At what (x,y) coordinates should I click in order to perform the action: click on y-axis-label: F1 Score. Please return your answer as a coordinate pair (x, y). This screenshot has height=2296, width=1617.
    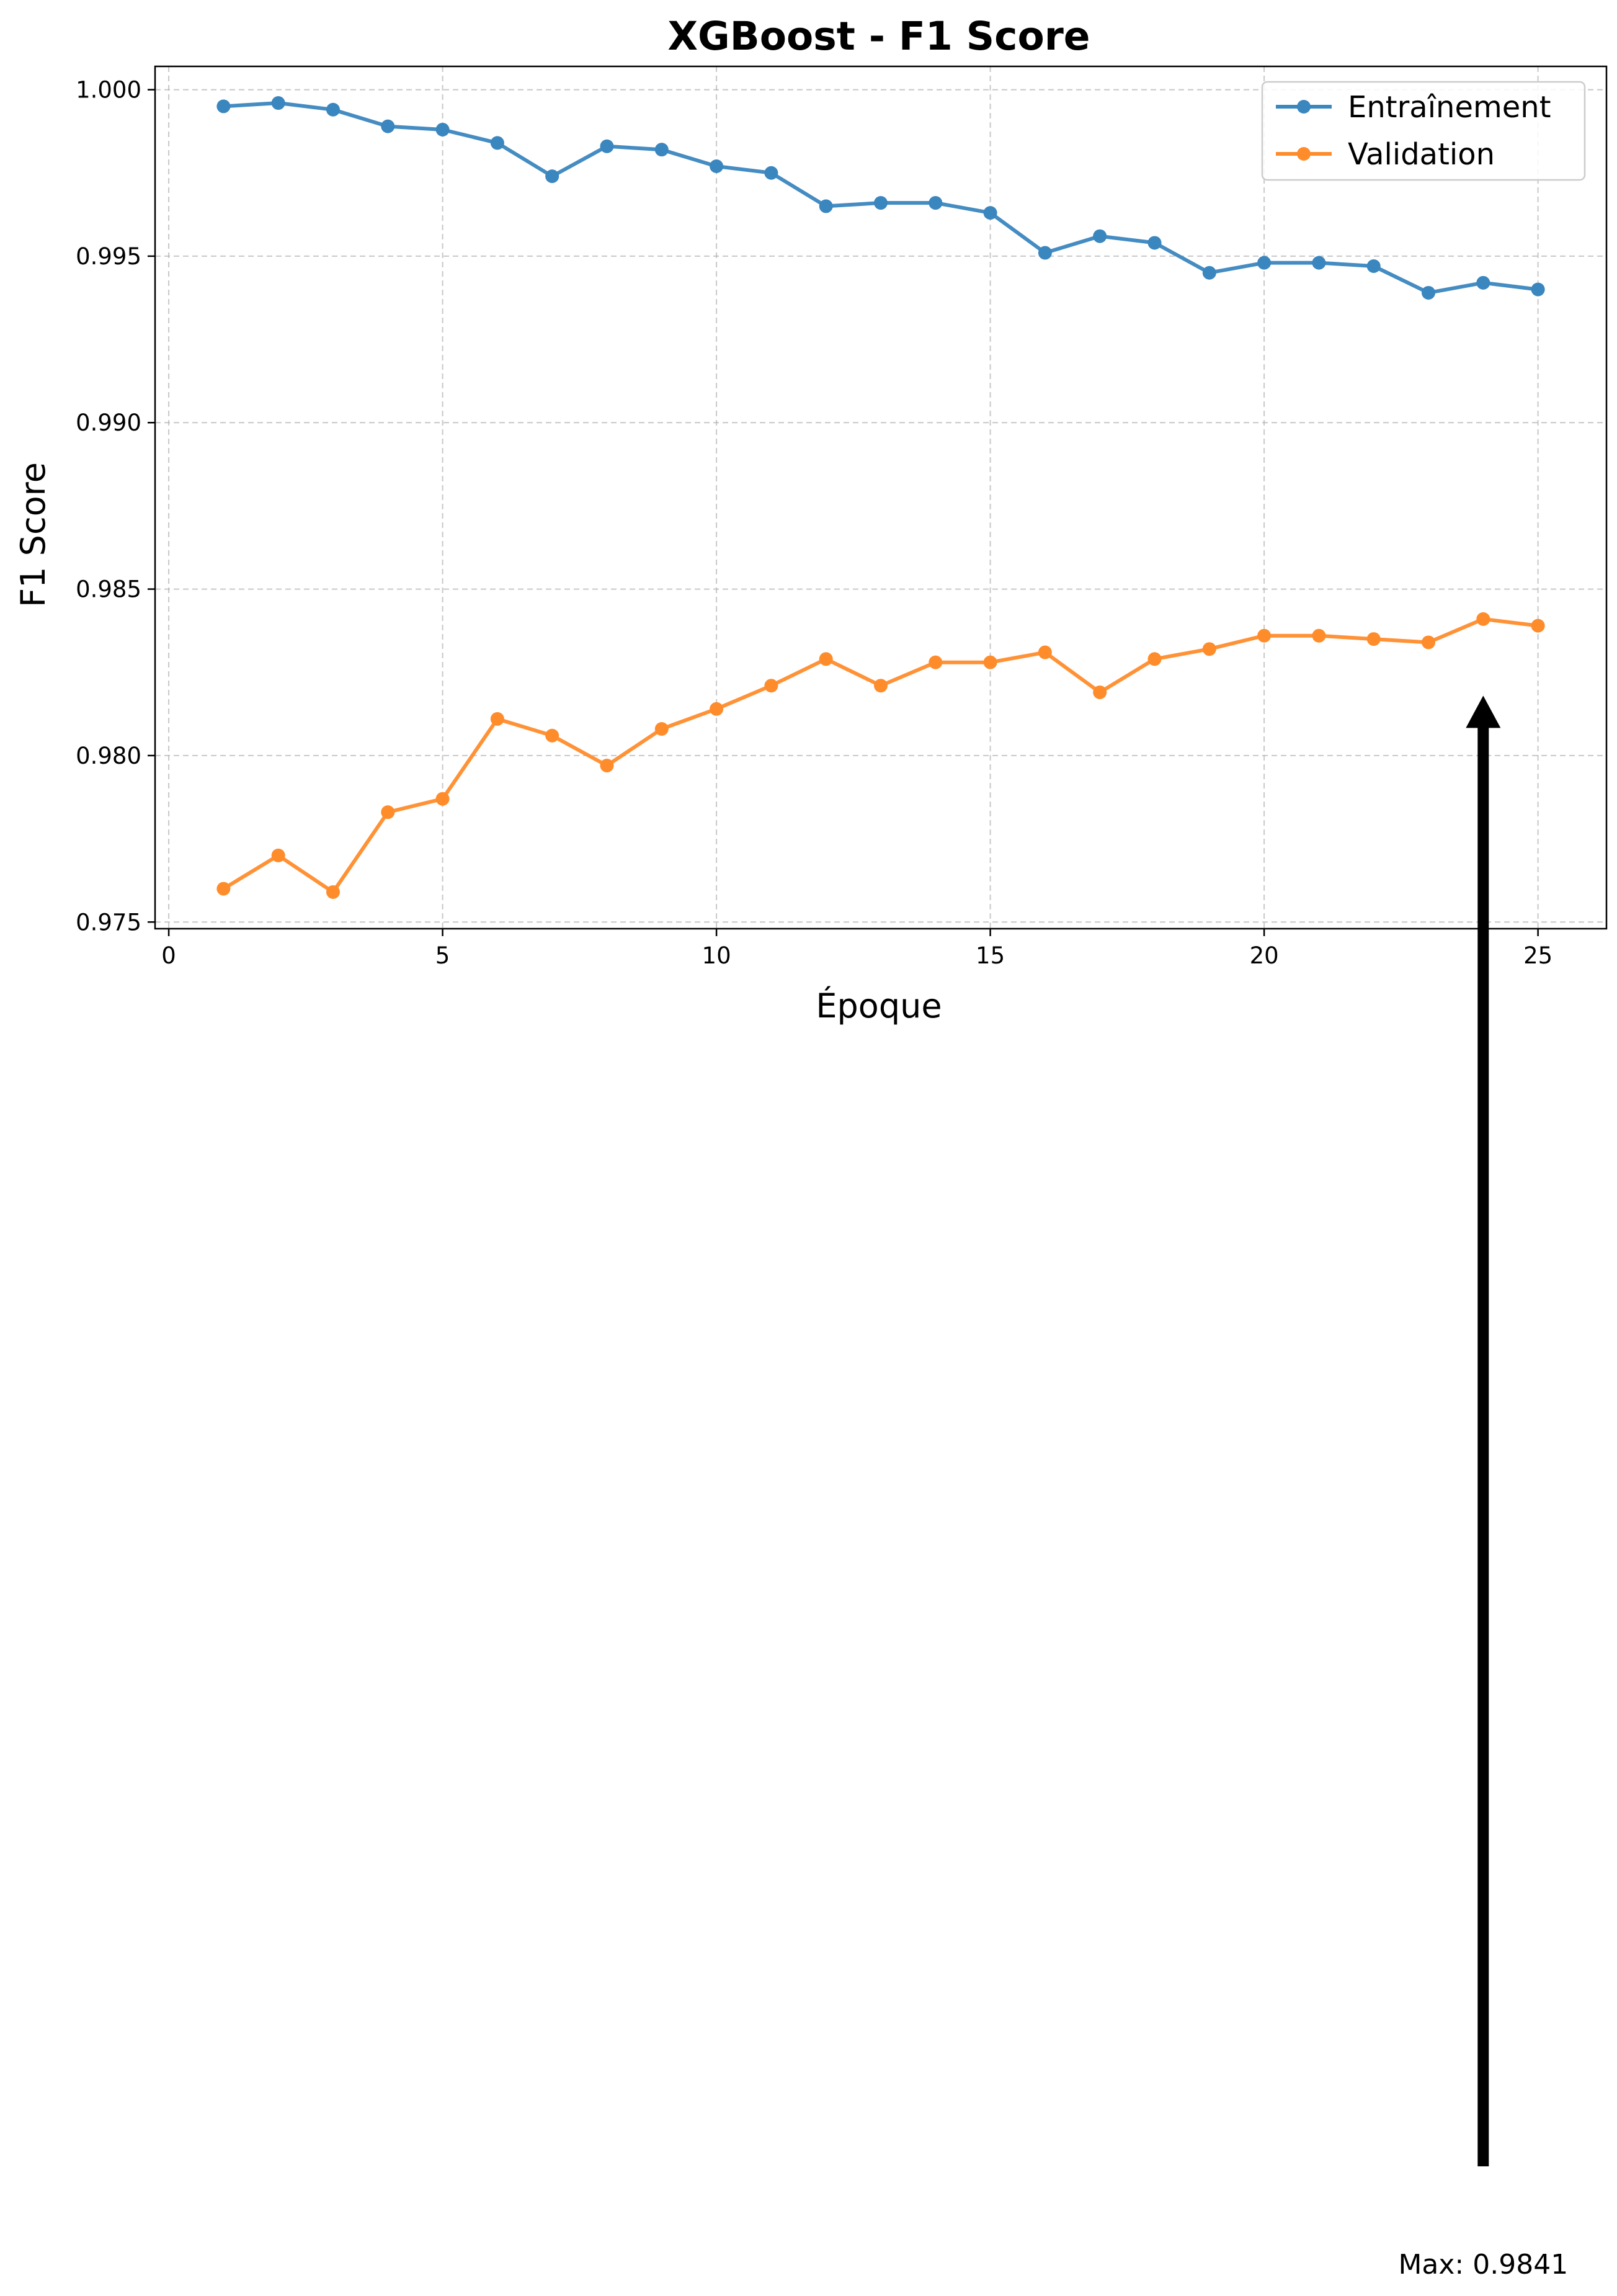
    Looking at the image, I should click on (33, 534).